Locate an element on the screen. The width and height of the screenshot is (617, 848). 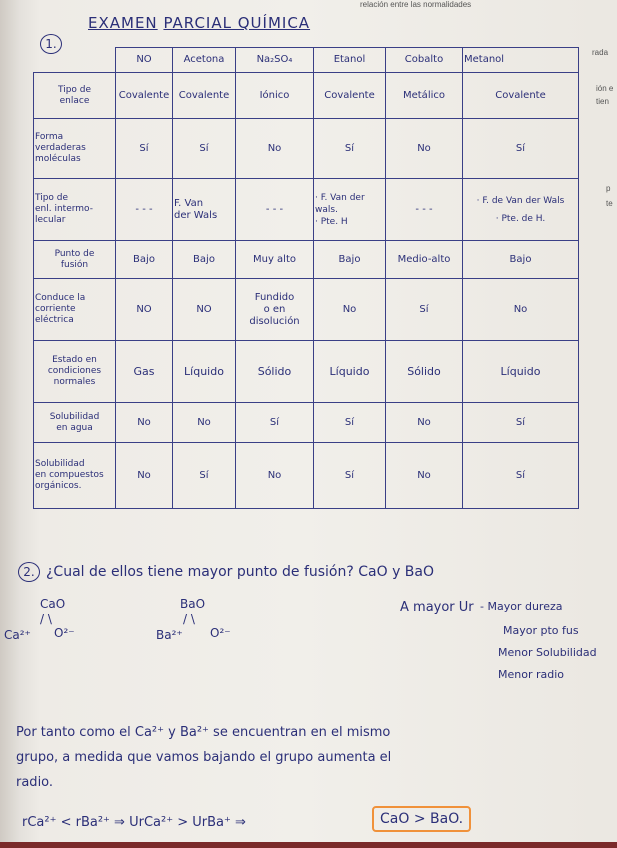
row-header: Solubilidad en agua is located at coordinates (74, 422).